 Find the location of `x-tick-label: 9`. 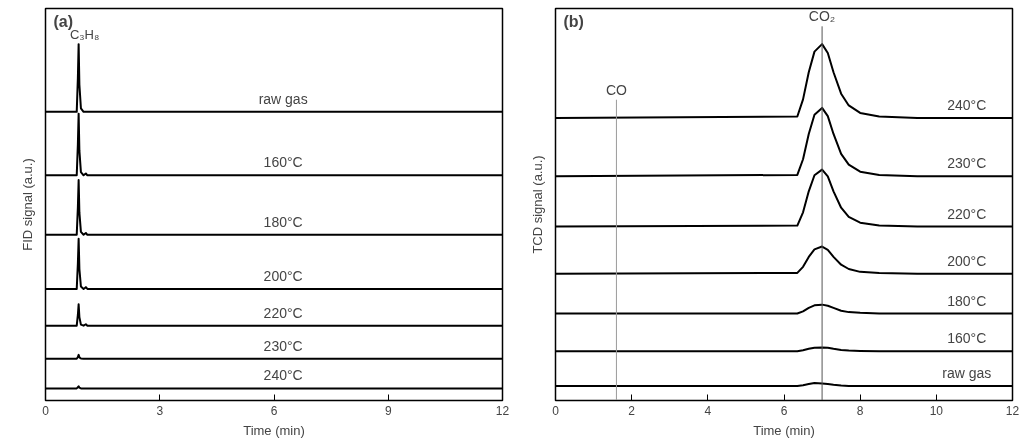

x-tick-label: 9 is located at coordinates (388, 410).